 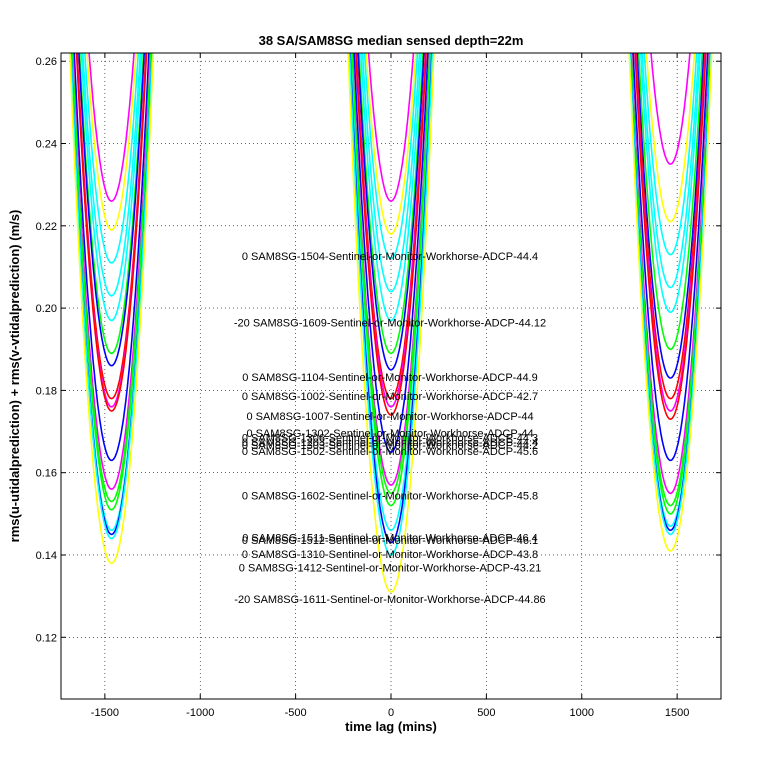 I want to click on x-tick-label: 0, so click(x=391, y=713).